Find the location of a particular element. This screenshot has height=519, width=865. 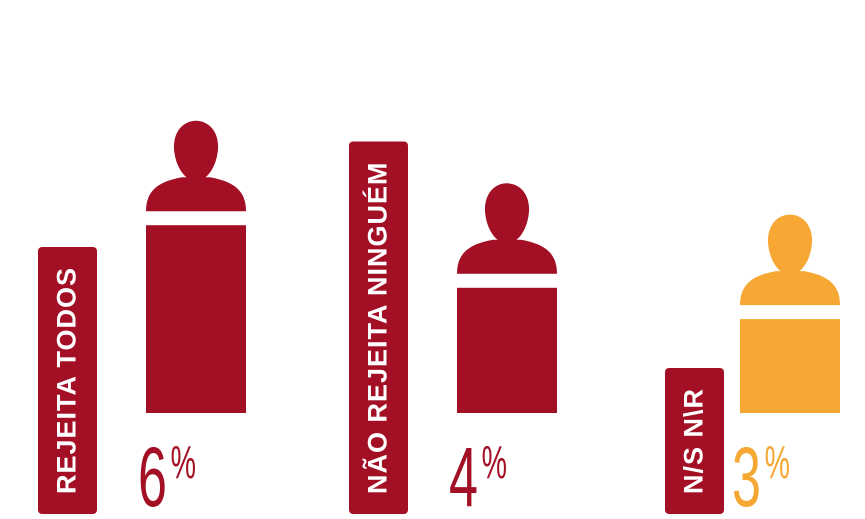

category-label-group: REJEITA TODOS is located at coordinates (67, 380).